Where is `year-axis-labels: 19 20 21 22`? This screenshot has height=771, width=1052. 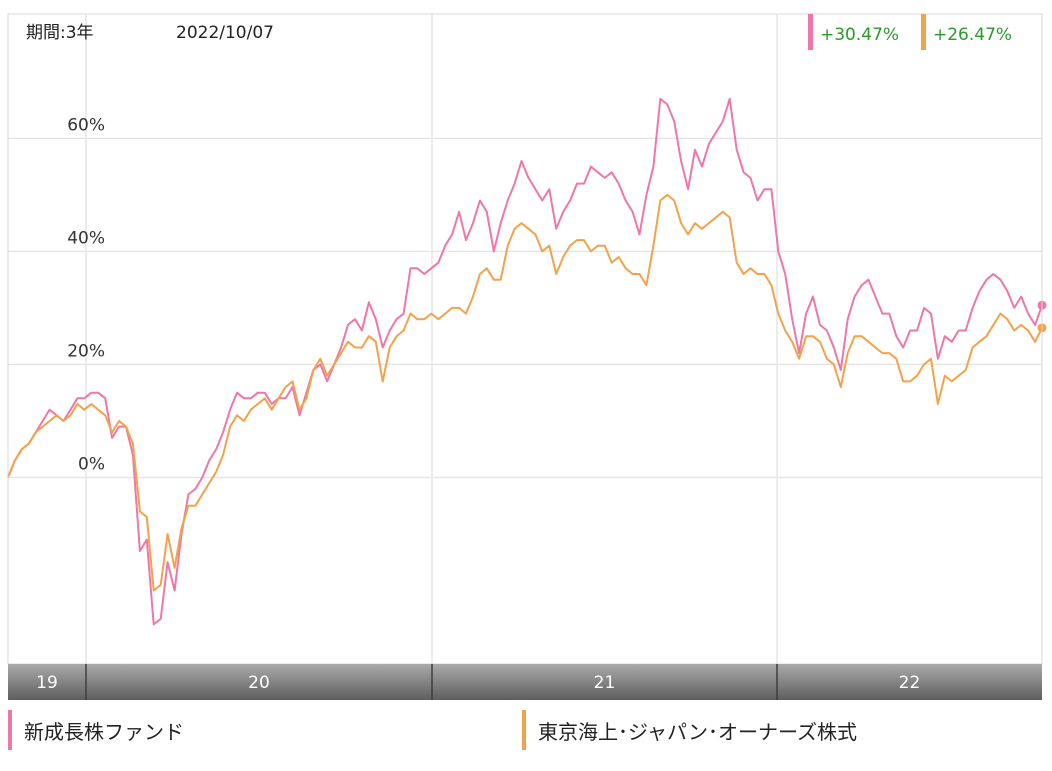 year-axis-labels: 19 20 21 22 is located at coordinates (478, 682).